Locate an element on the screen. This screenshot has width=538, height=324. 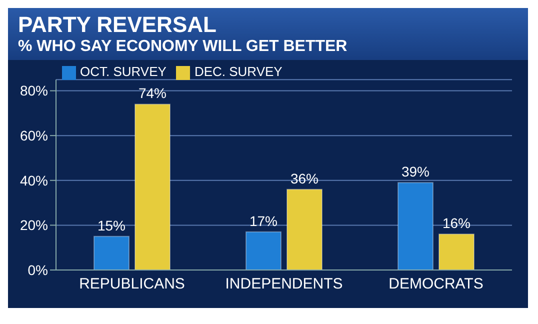
y-tick-label: 0% is located at coordinates (38, 270).